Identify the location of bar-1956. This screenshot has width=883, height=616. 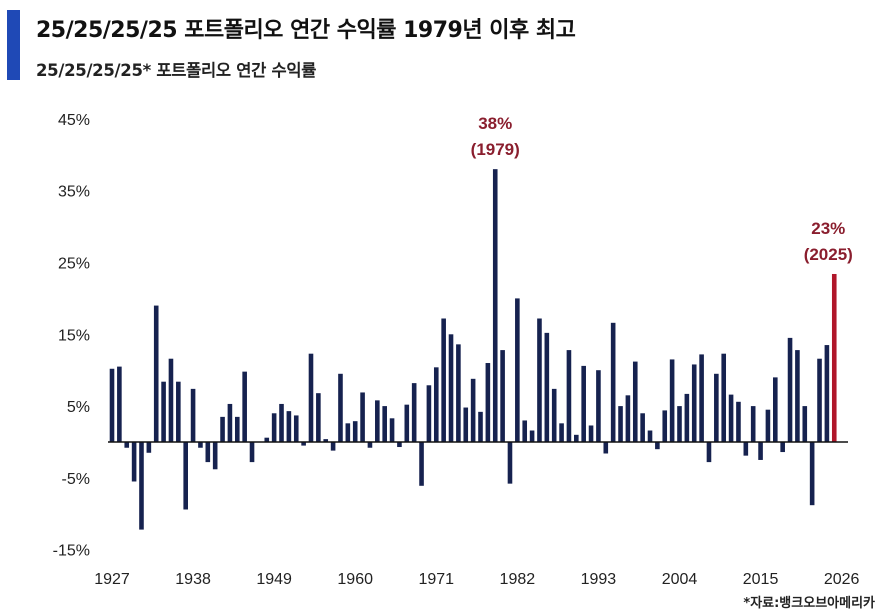
(326, 440).